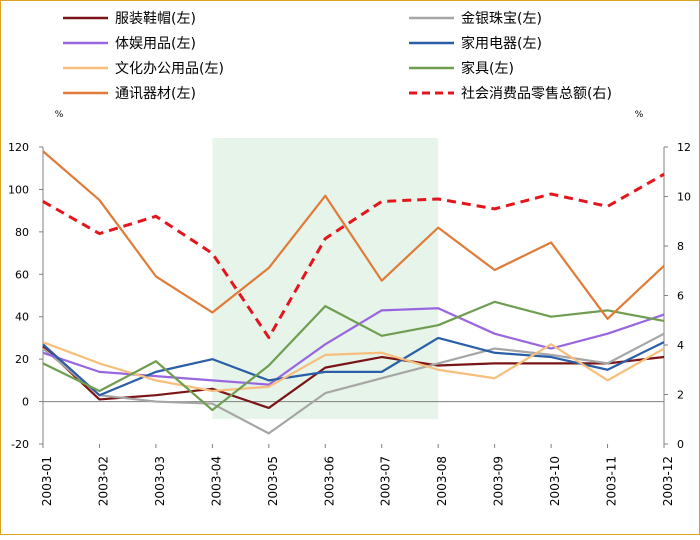 The width and height of the screenshot is (700, 540). Describe the element at coordinates (18, 147) in the screenshot. I see `left-tick-label: 120` at that location.